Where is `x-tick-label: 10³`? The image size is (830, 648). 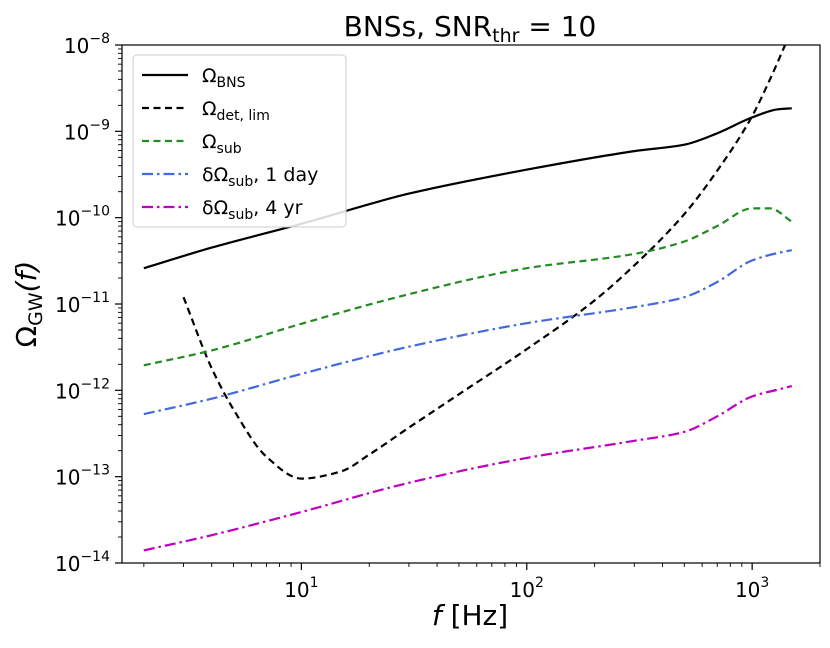
x-tick-label: 10³ is located at coordinates (752, 588).